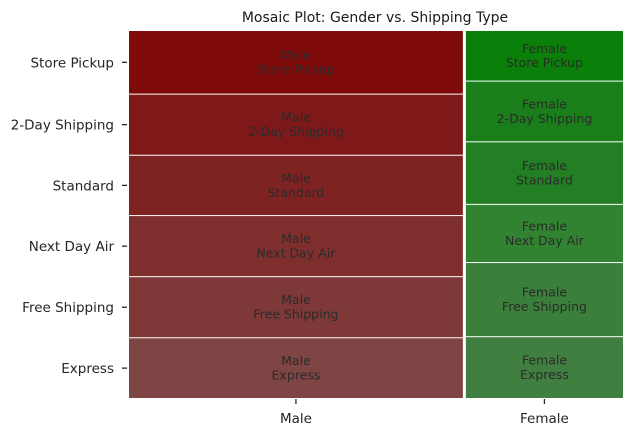  I want to click on cell-female-store-pickup, so click(544, 56).